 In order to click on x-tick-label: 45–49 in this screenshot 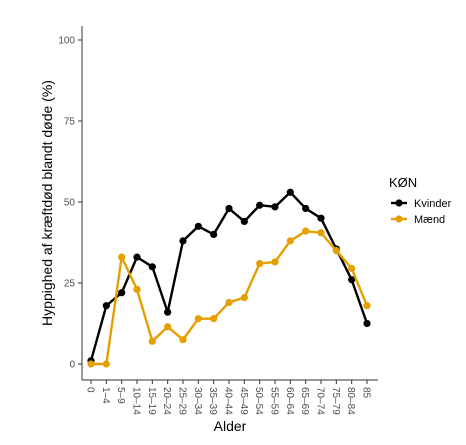, I will do `click(243, 401)`.